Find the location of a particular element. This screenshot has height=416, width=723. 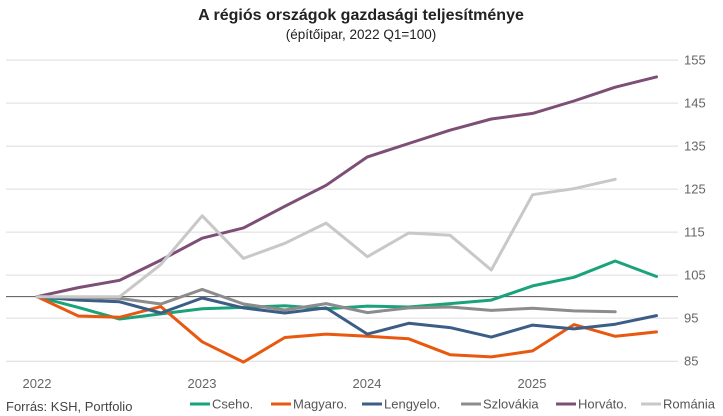

series-line-magyaro is located at coordinates (346, 329).